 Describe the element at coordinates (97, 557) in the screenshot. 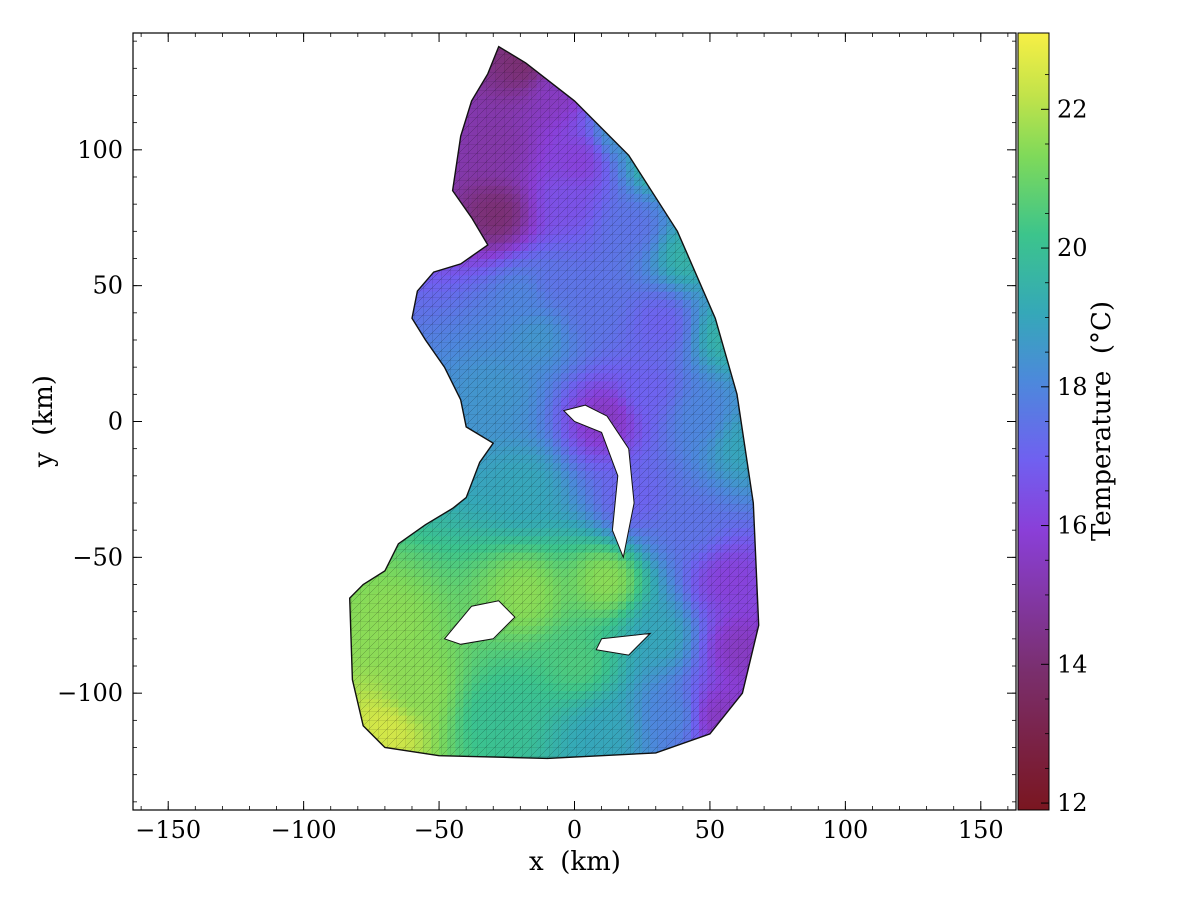

I see `y-tick-label: −50` at that location.